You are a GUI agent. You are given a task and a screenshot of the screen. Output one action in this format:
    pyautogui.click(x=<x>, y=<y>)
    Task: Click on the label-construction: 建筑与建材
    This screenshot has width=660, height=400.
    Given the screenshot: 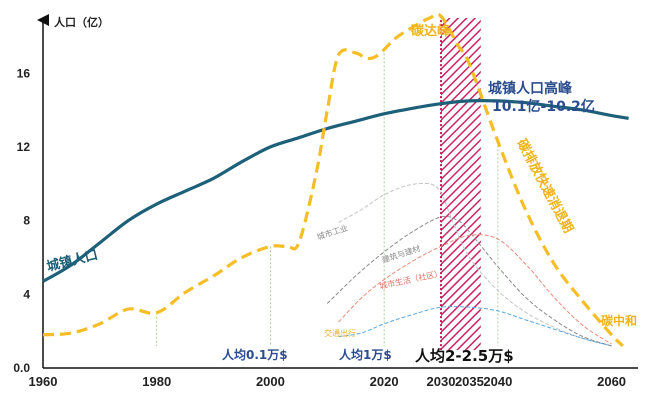 What is the action you would take?
    pyautogui.click(x=401, y=254)
    